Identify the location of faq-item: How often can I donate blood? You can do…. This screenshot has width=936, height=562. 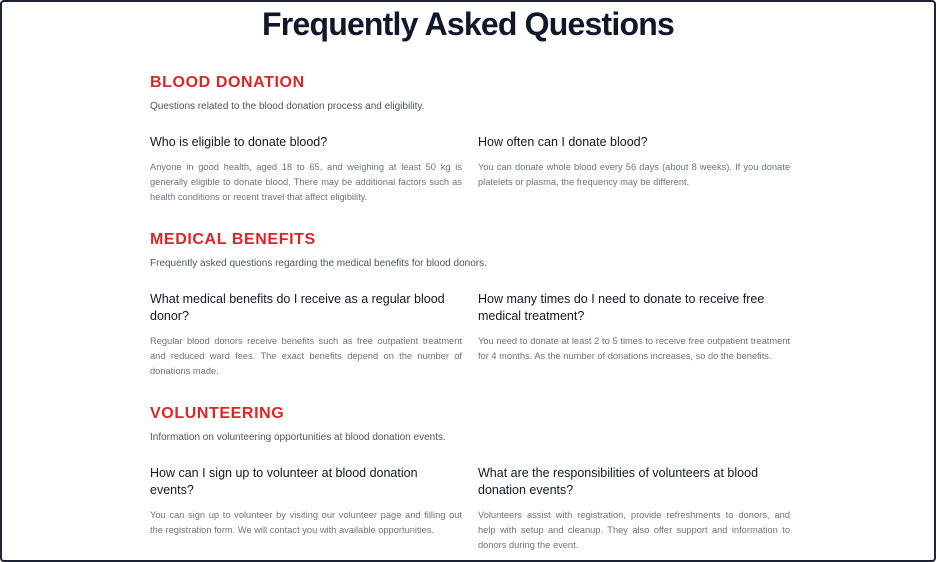
(634, 169).